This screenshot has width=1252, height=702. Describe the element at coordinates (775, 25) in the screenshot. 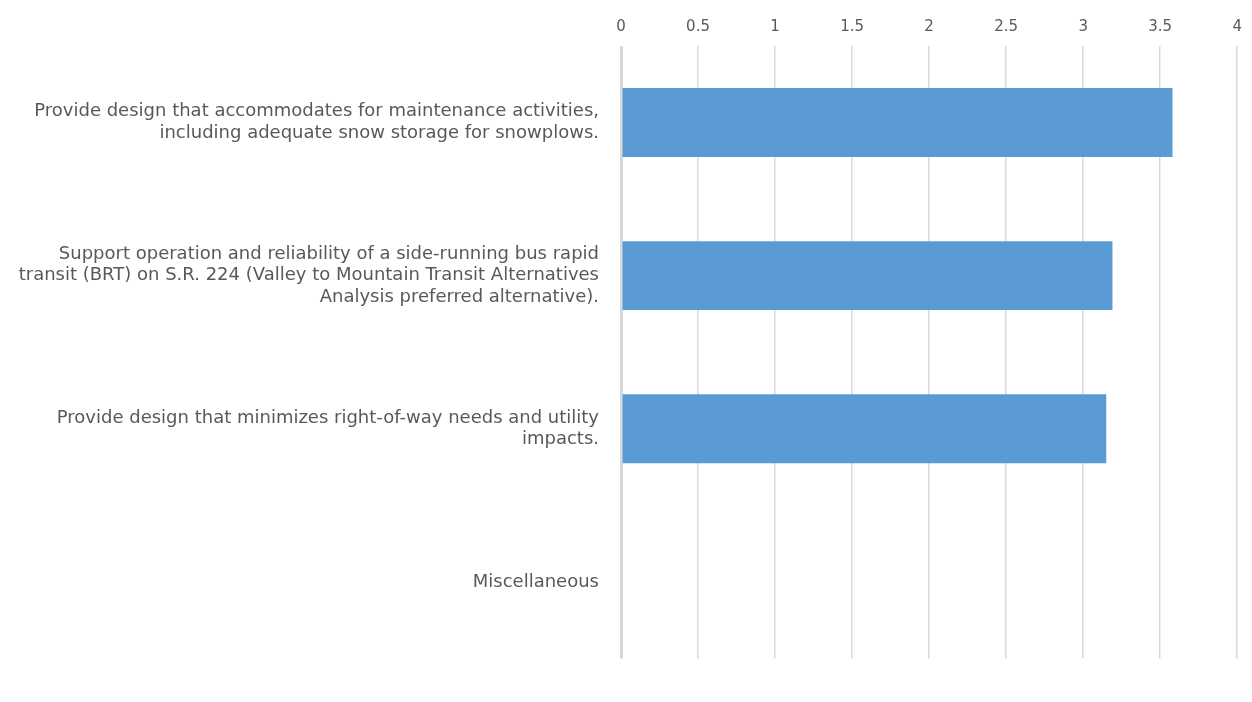

I see `x-tick-label: 1` at that location.